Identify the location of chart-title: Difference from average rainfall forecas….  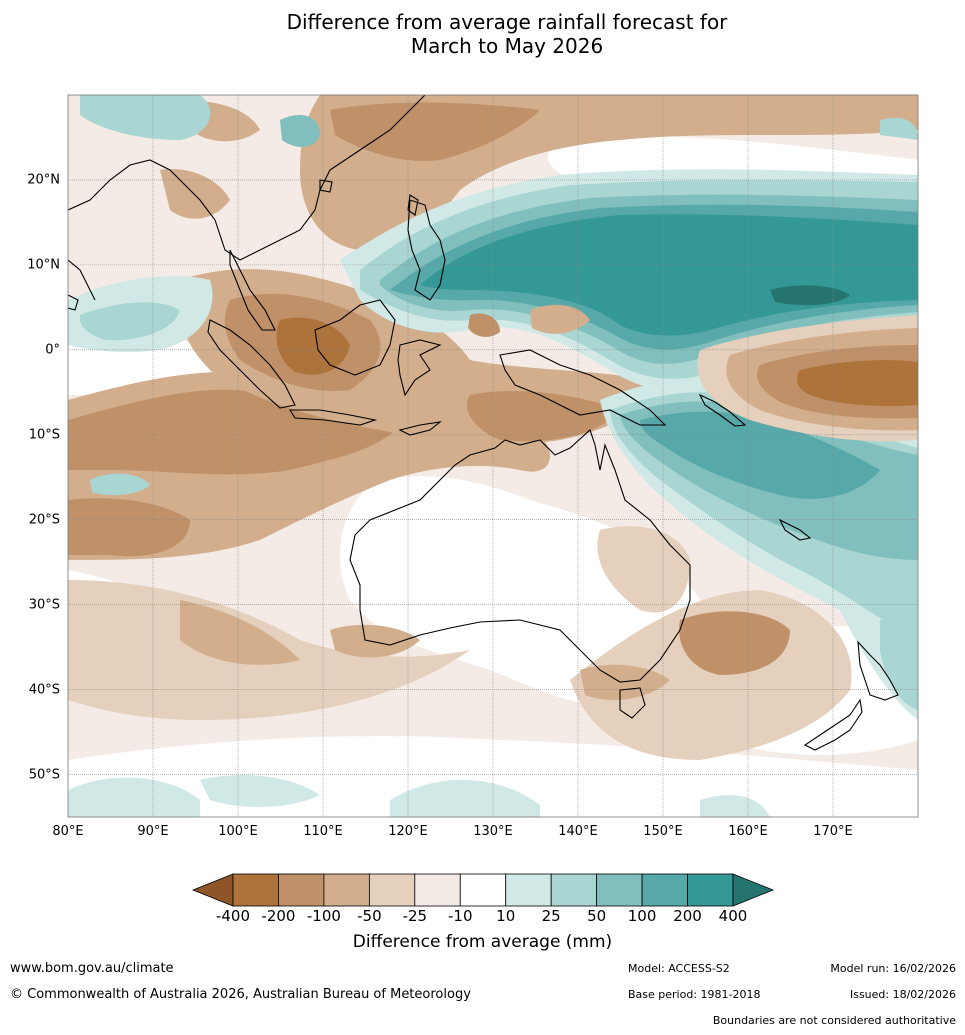
(482, 34).